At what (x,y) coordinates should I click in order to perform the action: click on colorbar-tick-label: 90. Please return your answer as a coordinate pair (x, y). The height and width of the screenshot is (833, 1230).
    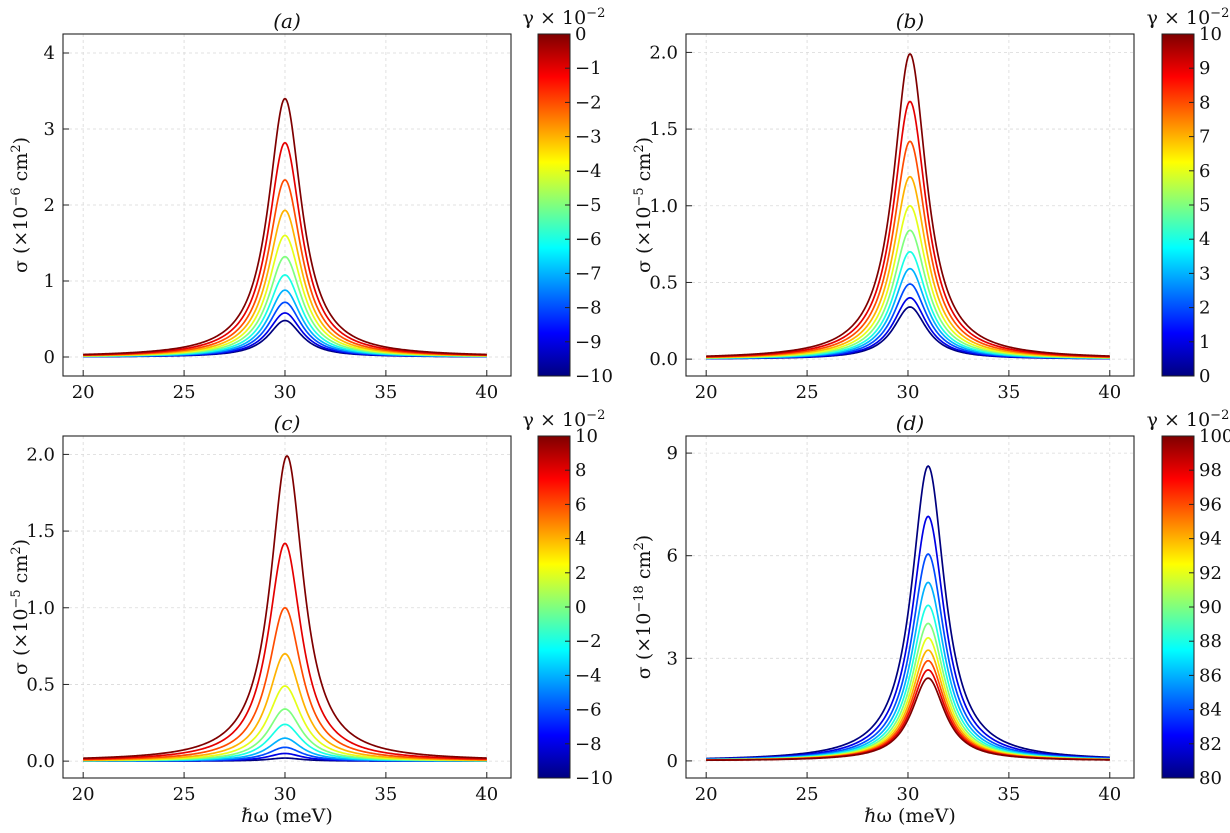
    Looking at the image, I should click on (1210, 607).